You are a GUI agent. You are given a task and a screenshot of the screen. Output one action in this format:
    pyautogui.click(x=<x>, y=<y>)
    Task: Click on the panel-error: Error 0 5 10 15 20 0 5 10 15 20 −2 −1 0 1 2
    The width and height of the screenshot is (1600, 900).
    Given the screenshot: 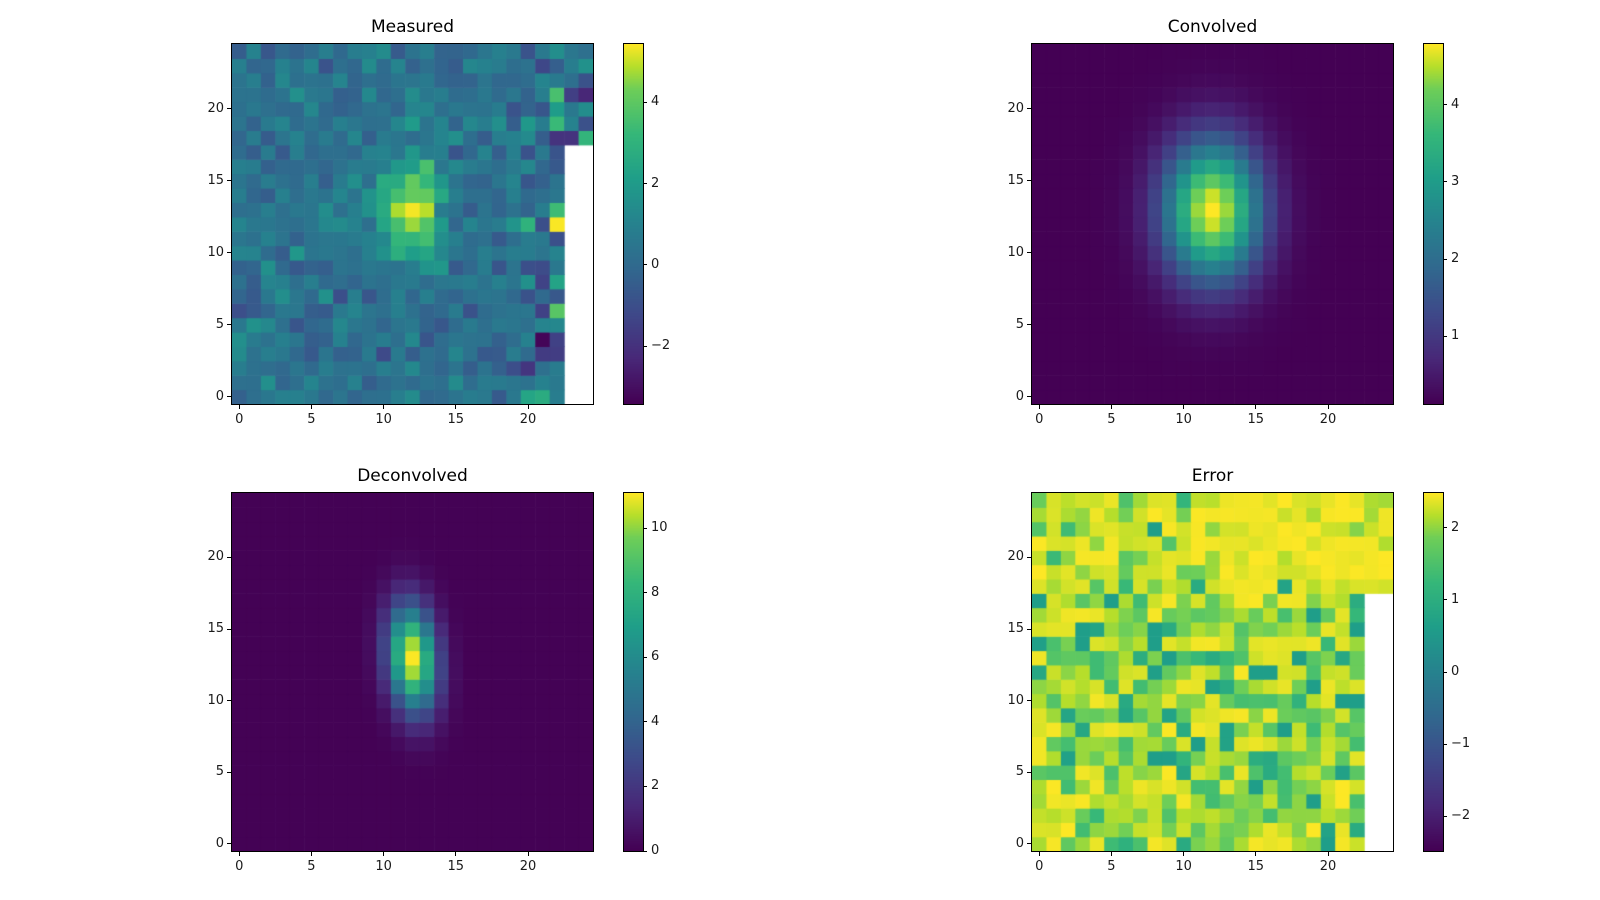 What is the action you would take?
    pyautogui.click(x=1238, y=670)
    